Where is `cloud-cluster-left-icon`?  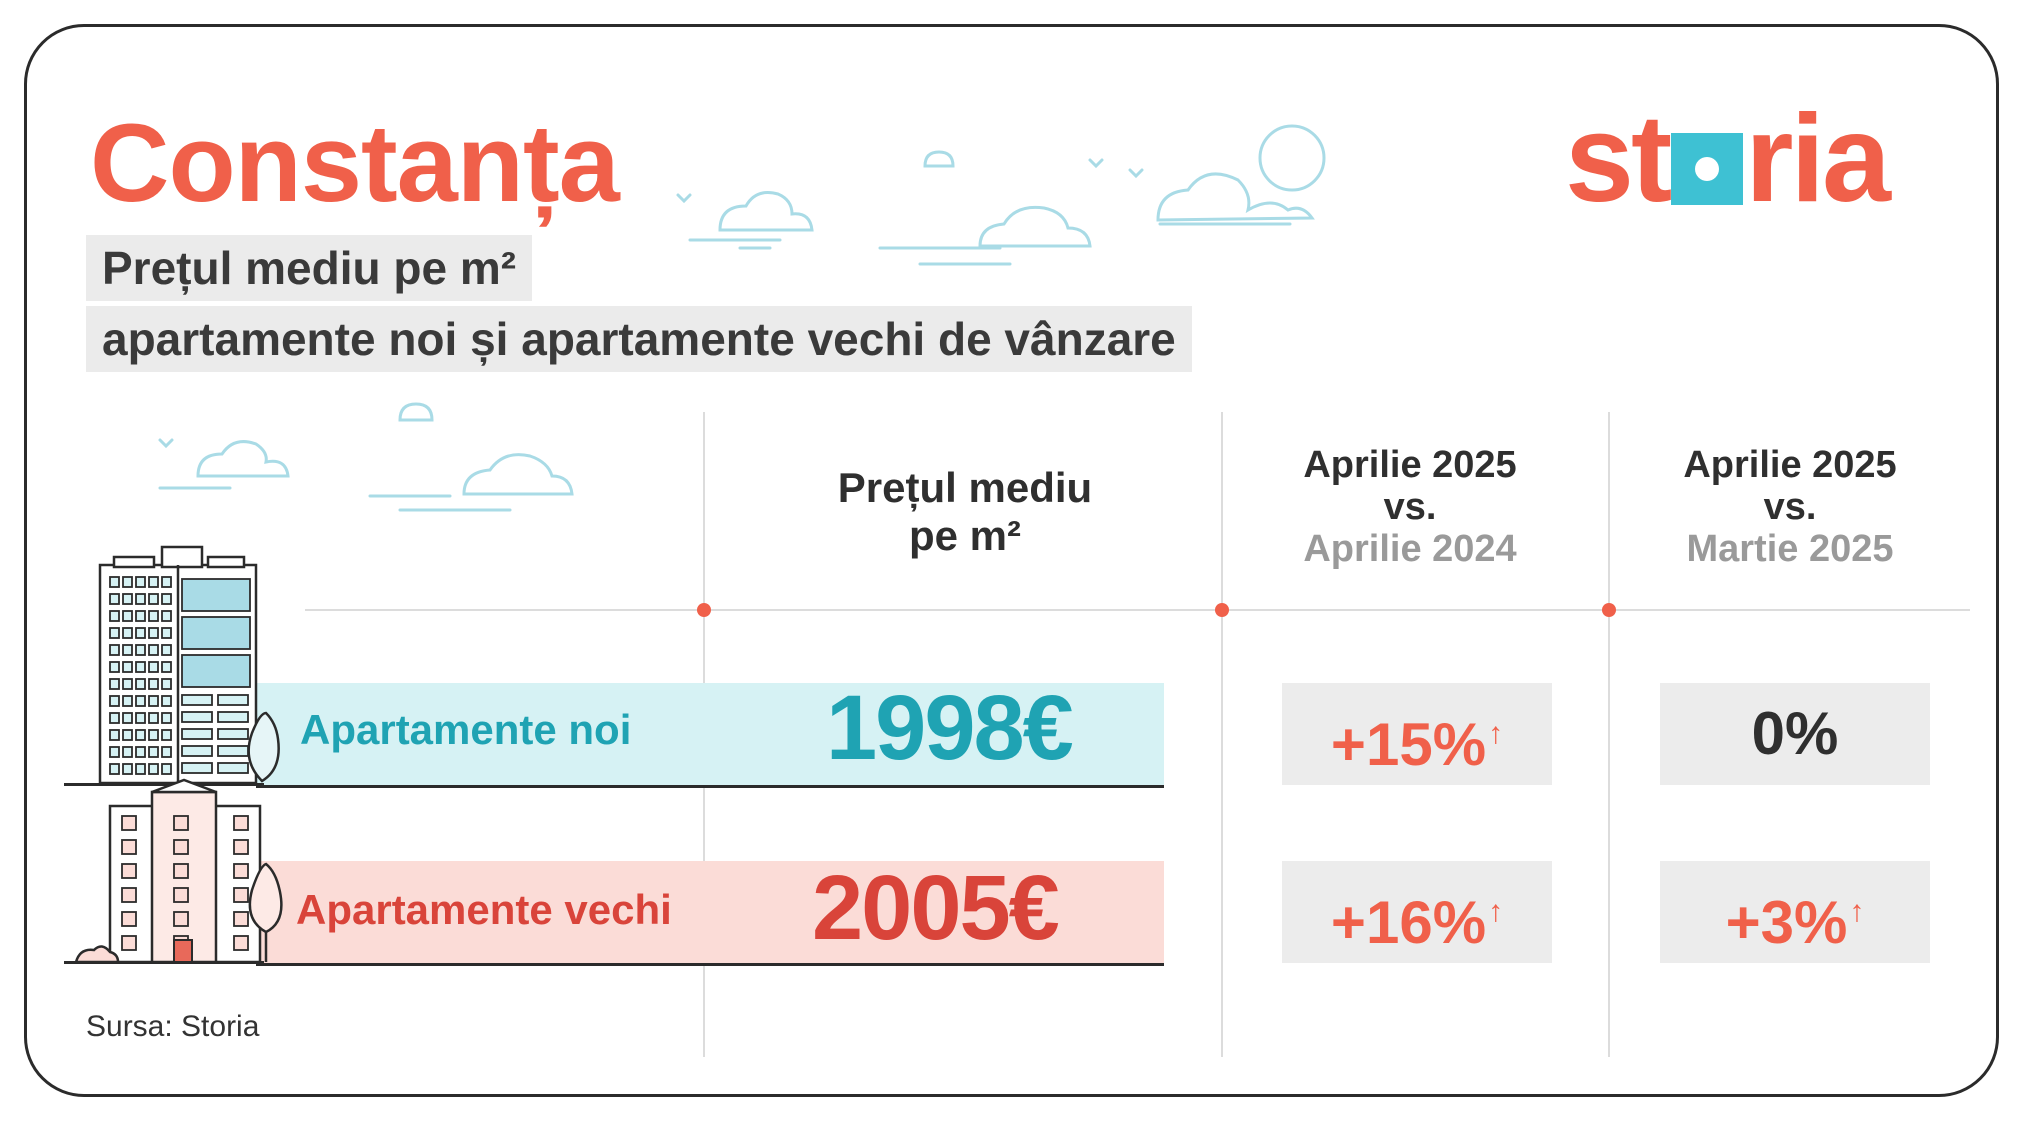 cloud-cluster-left-icon is located at coordinates (366, 457).